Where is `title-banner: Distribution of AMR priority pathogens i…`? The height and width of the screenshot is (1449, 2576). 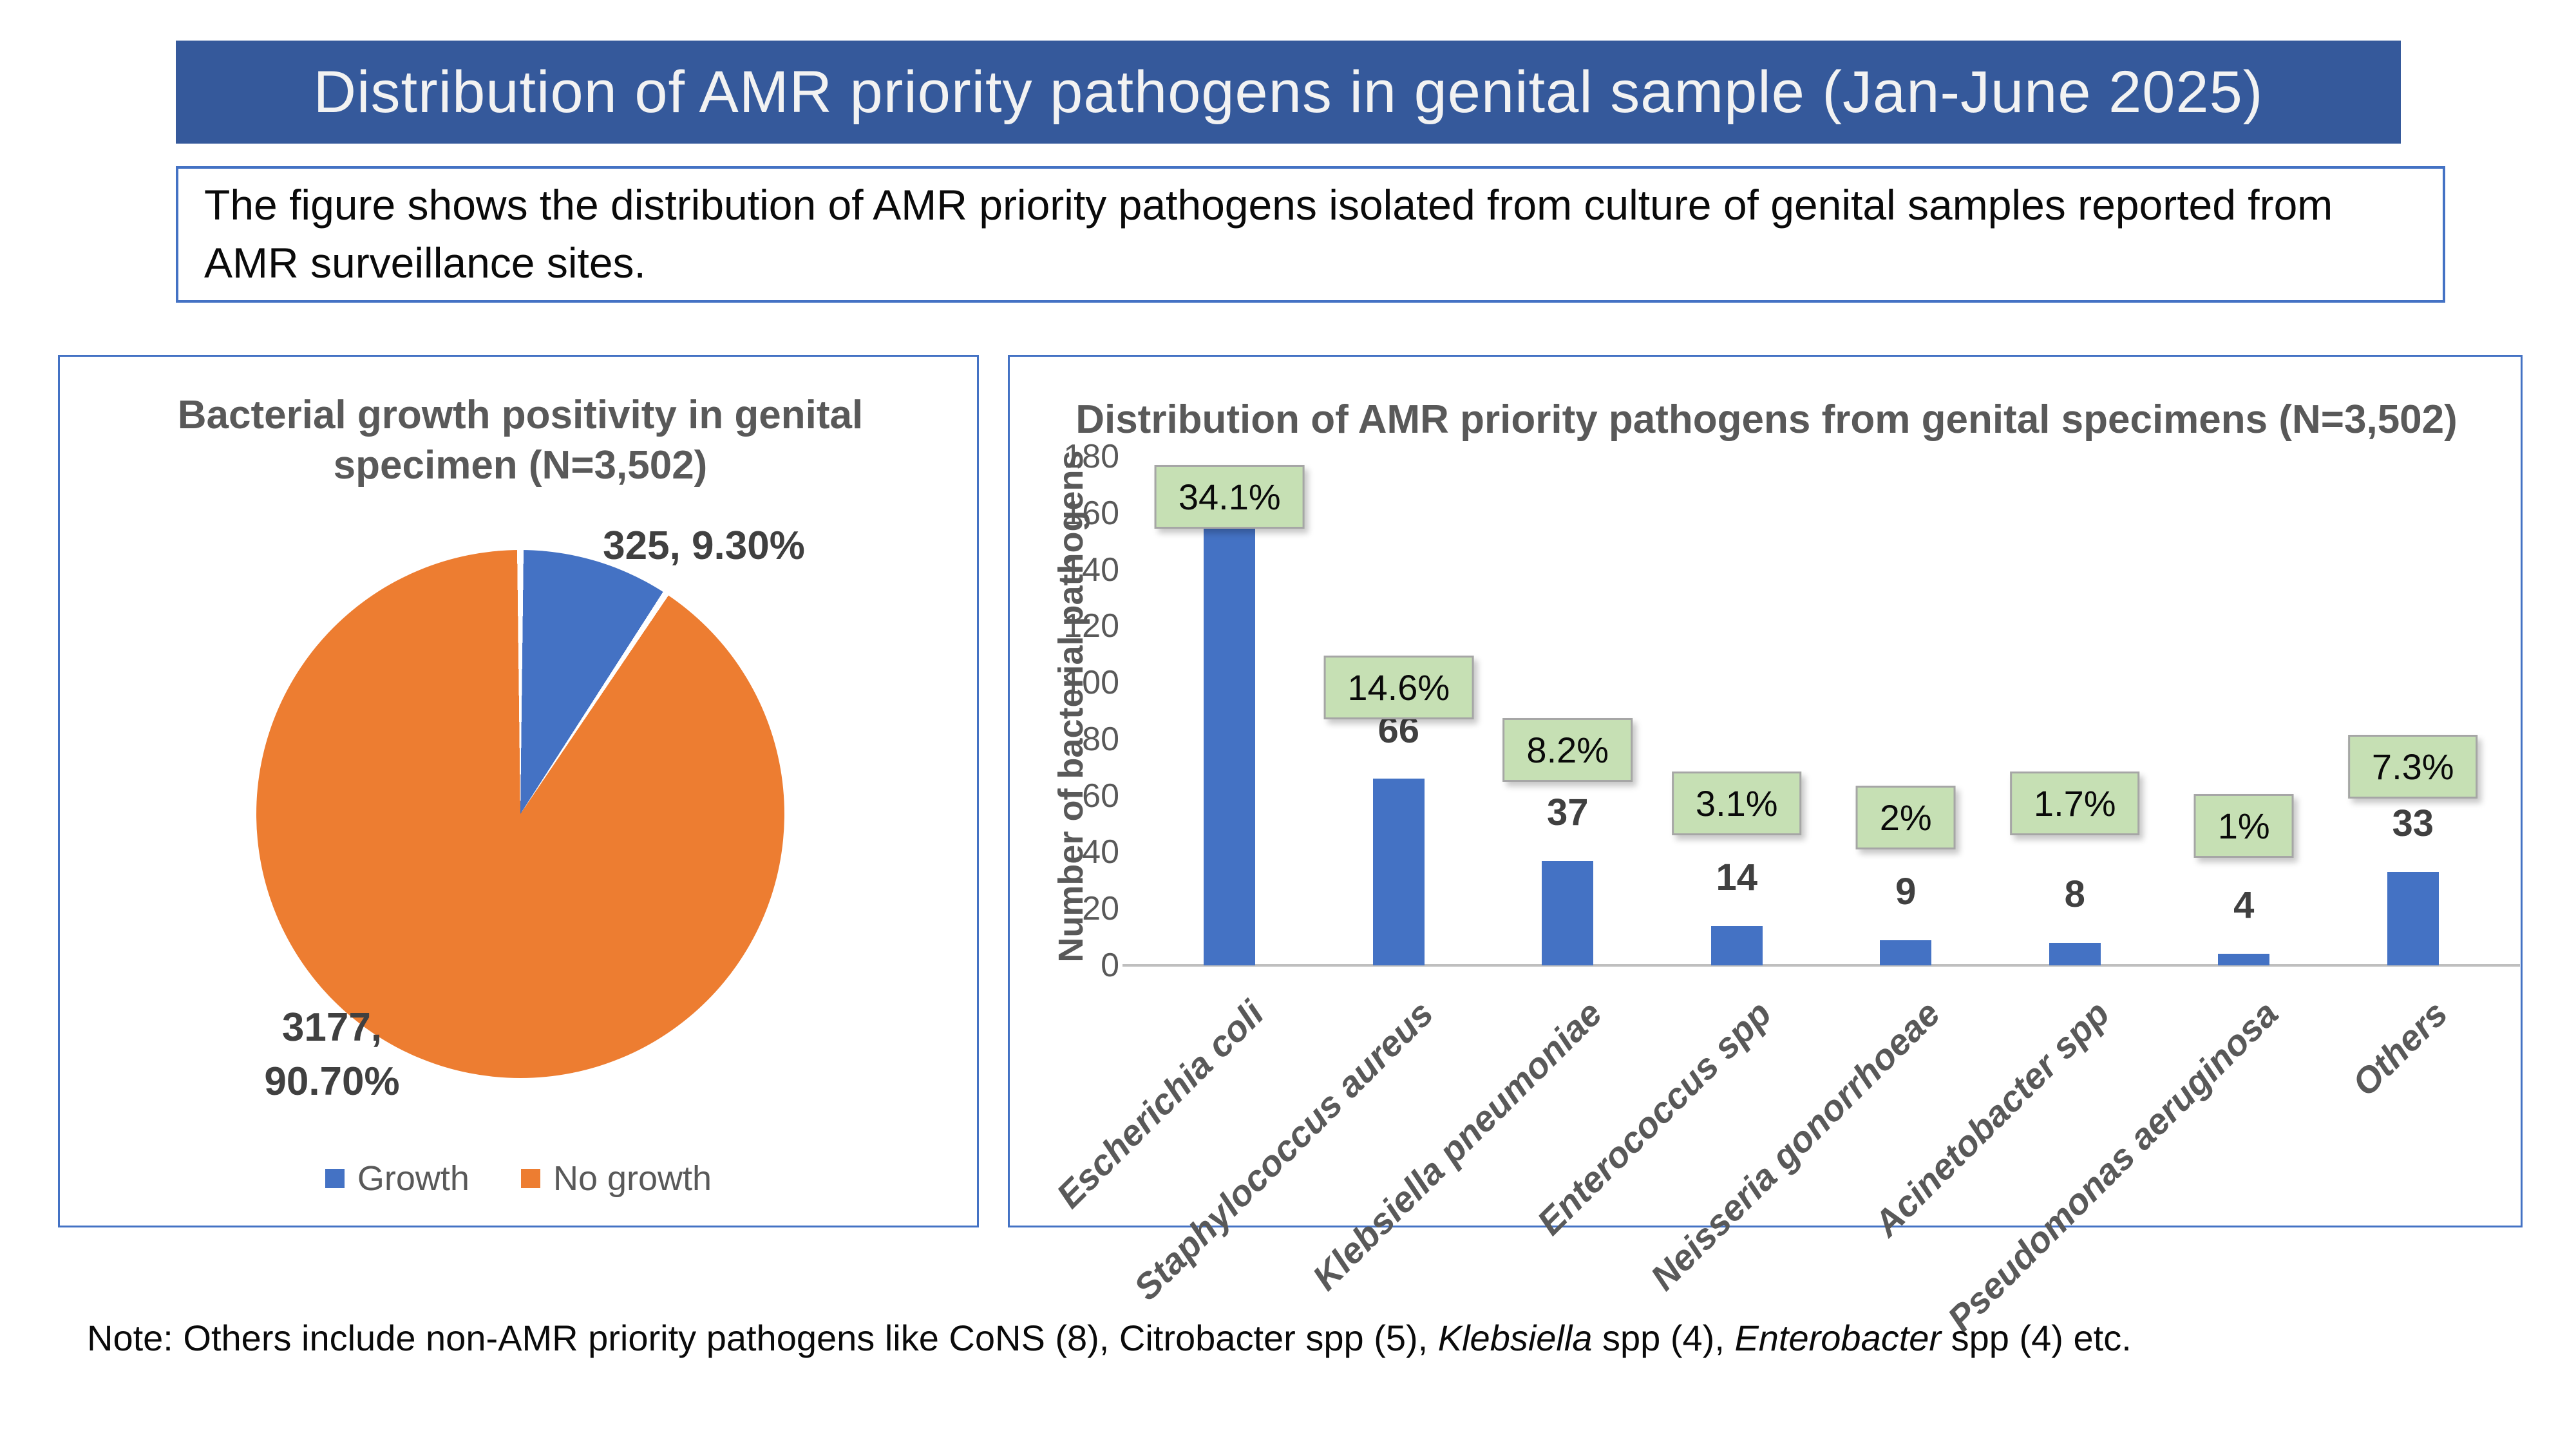
title-banner: Distribution of AMR priority pathogens i… is located at coordinates (1288, 92).